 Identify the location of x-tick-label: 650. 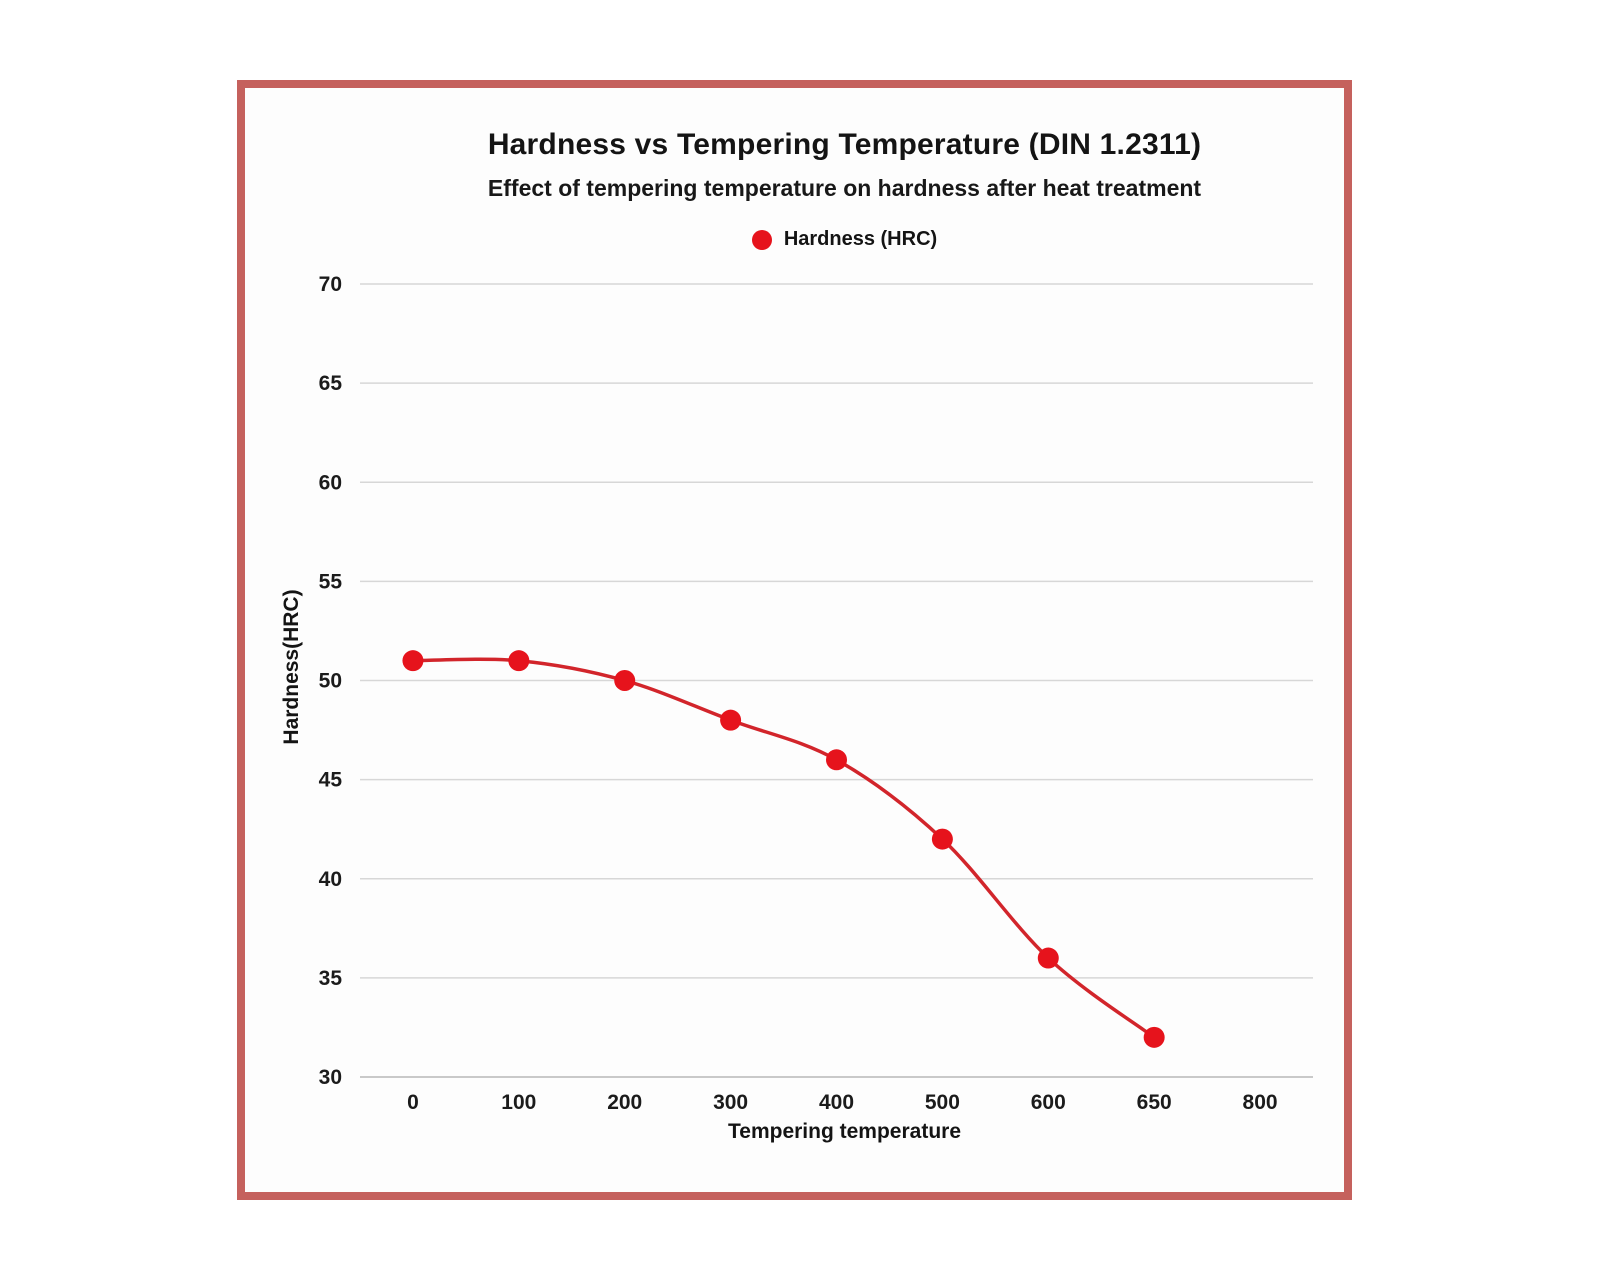
(1154, 1102).